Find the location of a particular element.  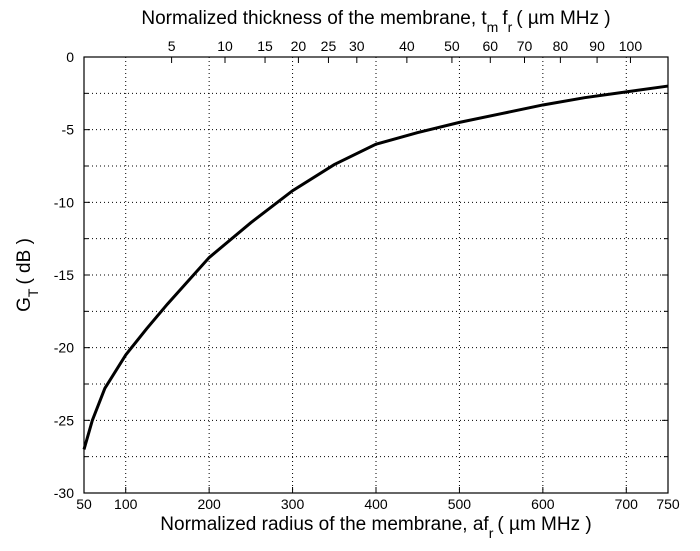

x2-tick-label: 10 is located at coordinates (225, 46).